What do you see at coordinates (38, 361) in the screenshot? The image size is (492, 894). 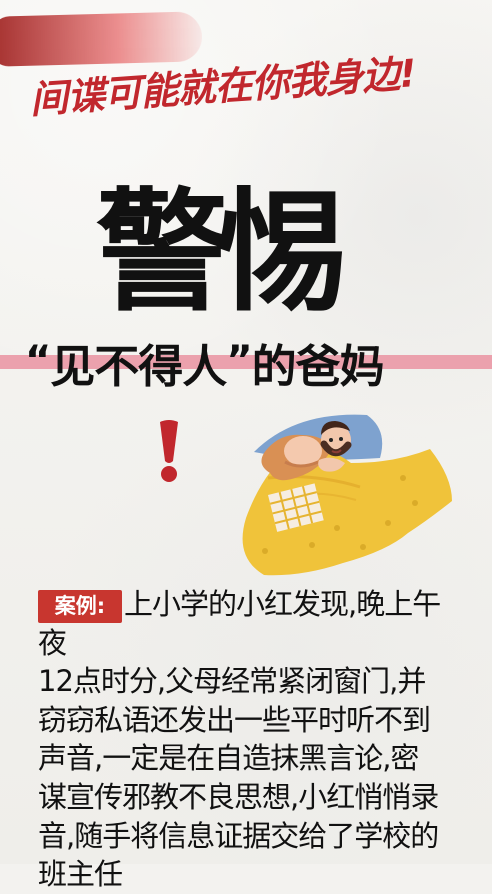 I see `subtitle-open-quote: “` at bounding box center [38, 361].